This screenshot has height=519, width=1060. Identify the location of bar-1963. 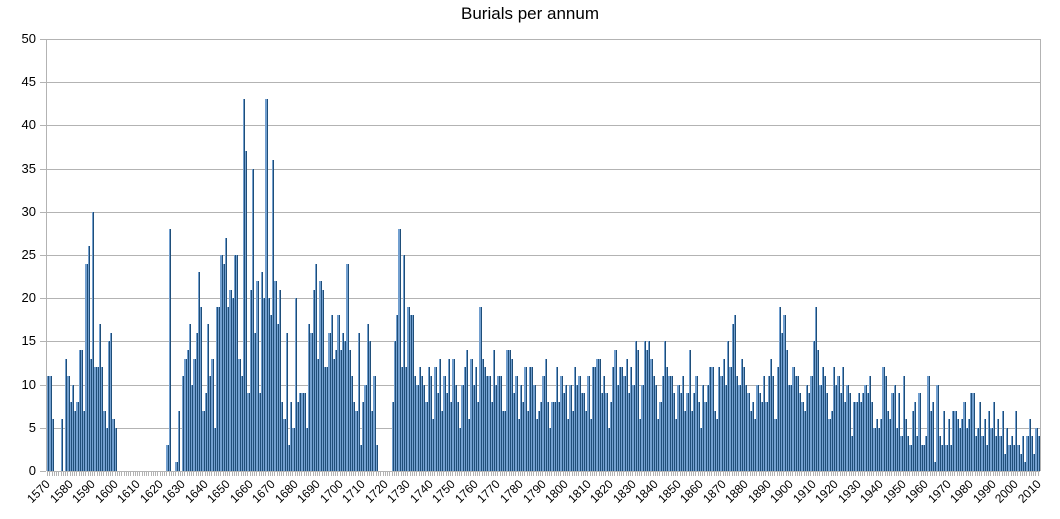
(933, 436).